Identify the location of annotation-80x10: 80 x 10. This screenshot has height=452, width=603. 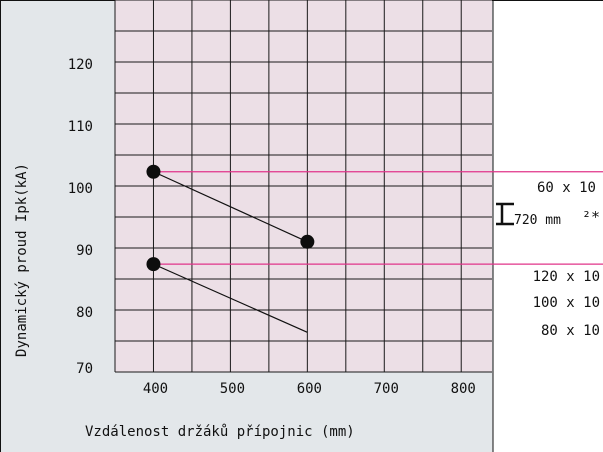
(570, 331).